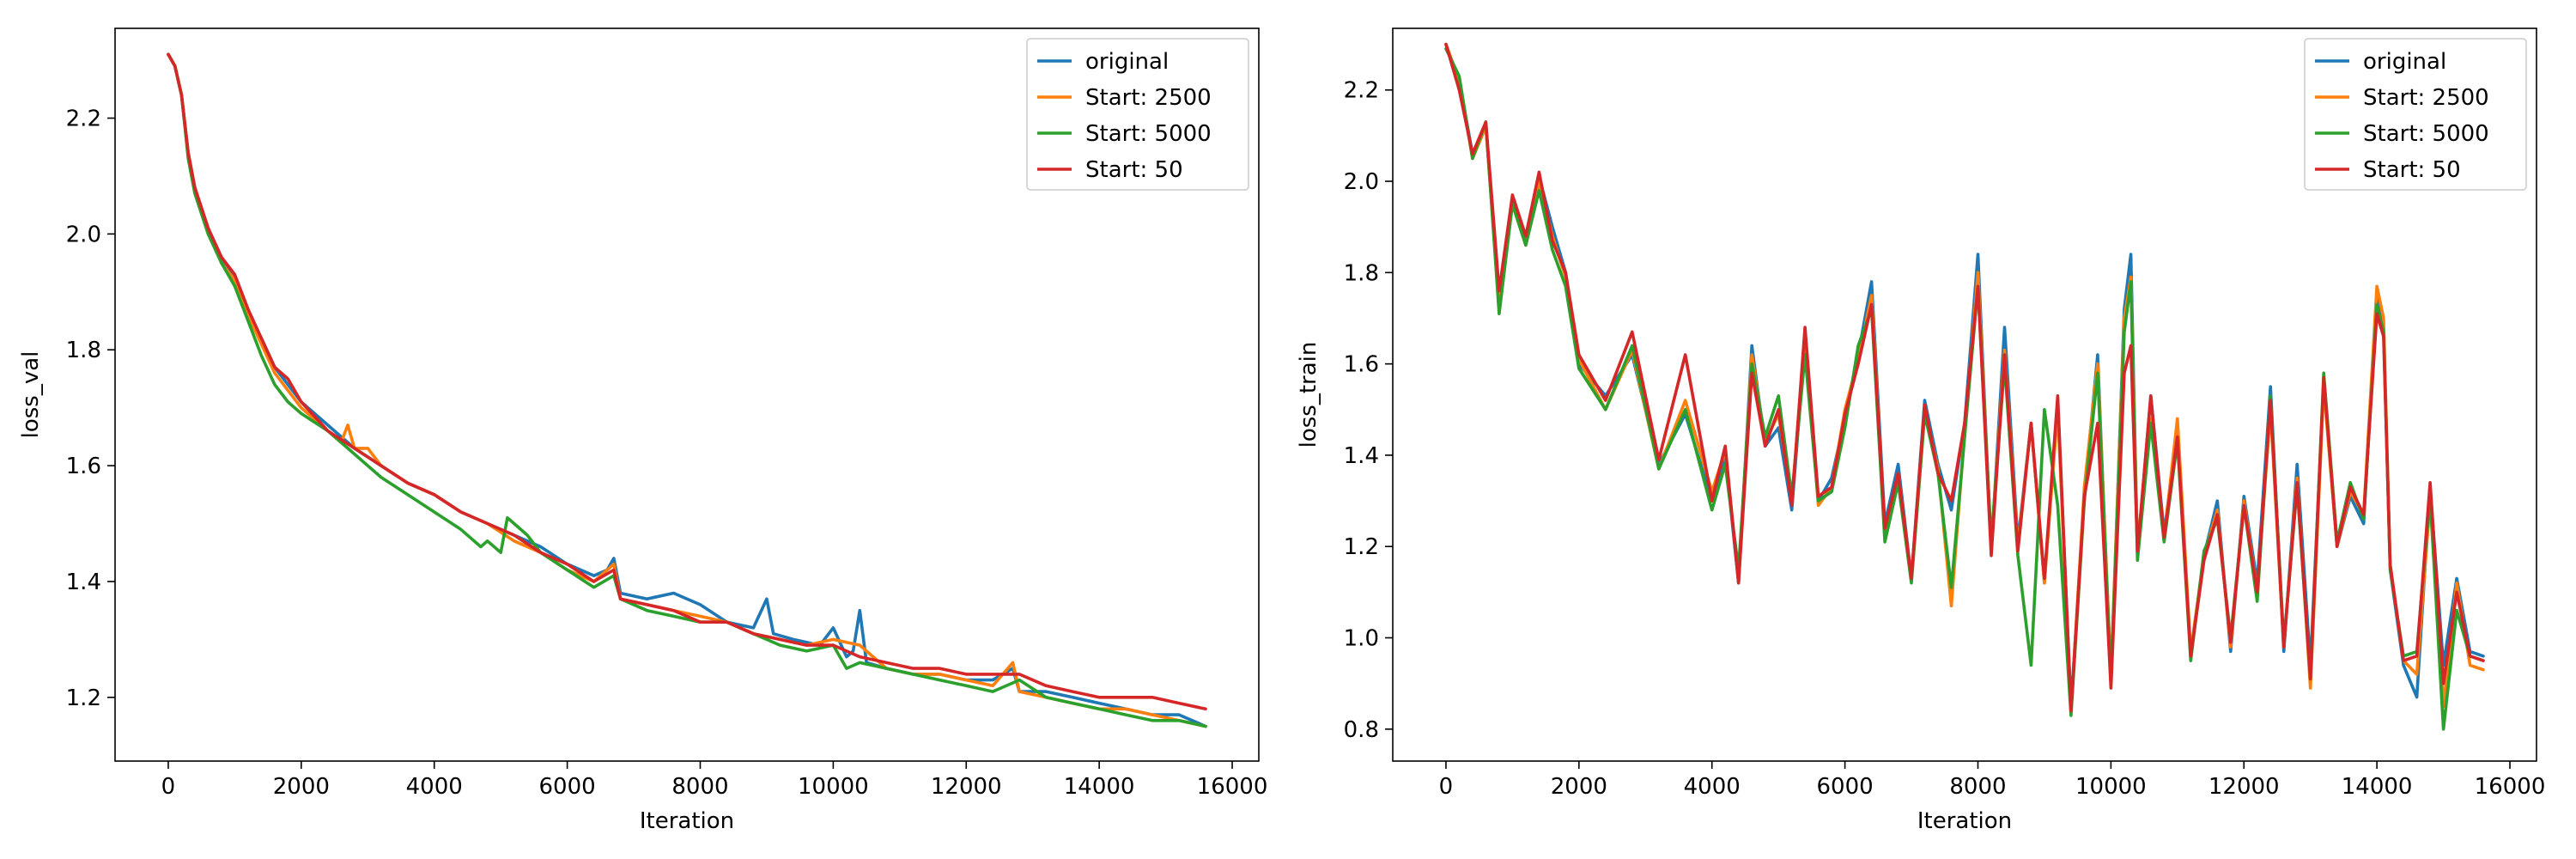 The image size is (2576, 859). What do you see at coordinates (1361, 273) in the screenshot?
I see `loss-train-y-tick-label: 1.8` at bounding box center [1361, 273].